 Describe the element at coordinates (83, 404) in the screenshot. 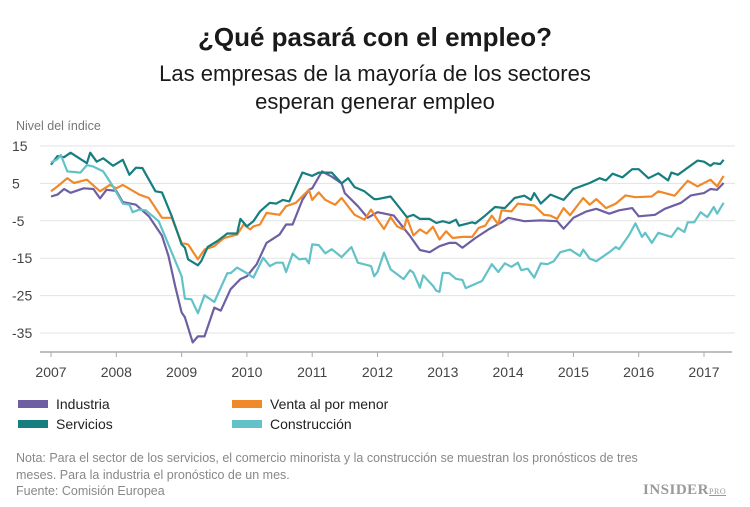

I see `legend-label: Industria` at that location.